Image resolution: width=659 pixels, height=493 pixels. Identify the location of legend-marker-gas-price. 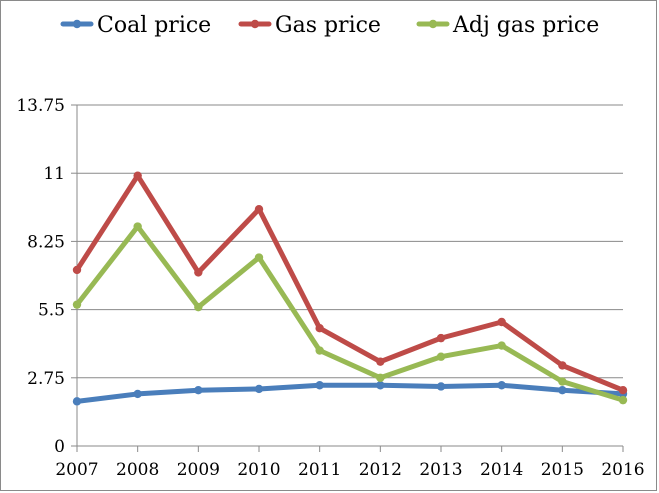
(255, 24).